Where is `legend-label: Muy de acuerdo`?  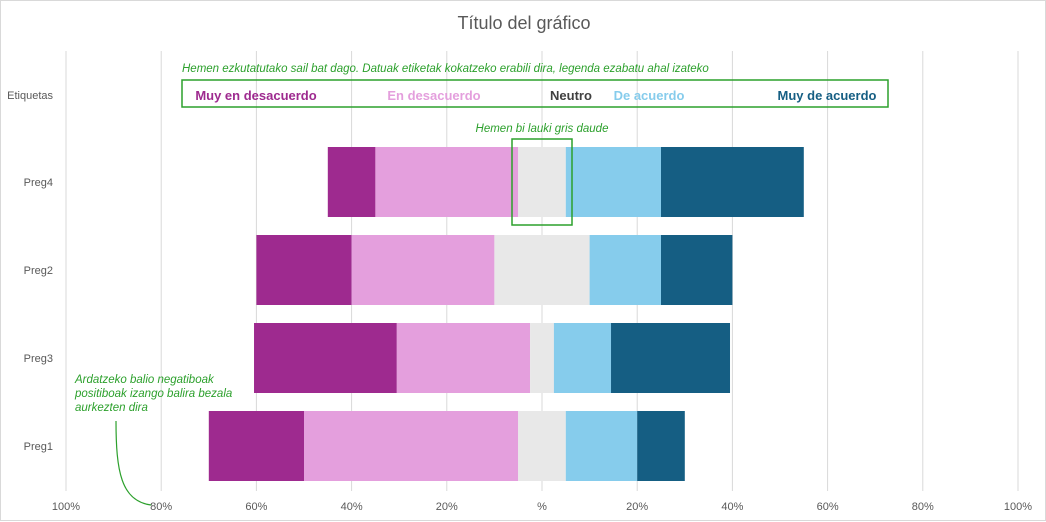 legend-label: Muy de acuerdo is located at coordinates (827, 95).